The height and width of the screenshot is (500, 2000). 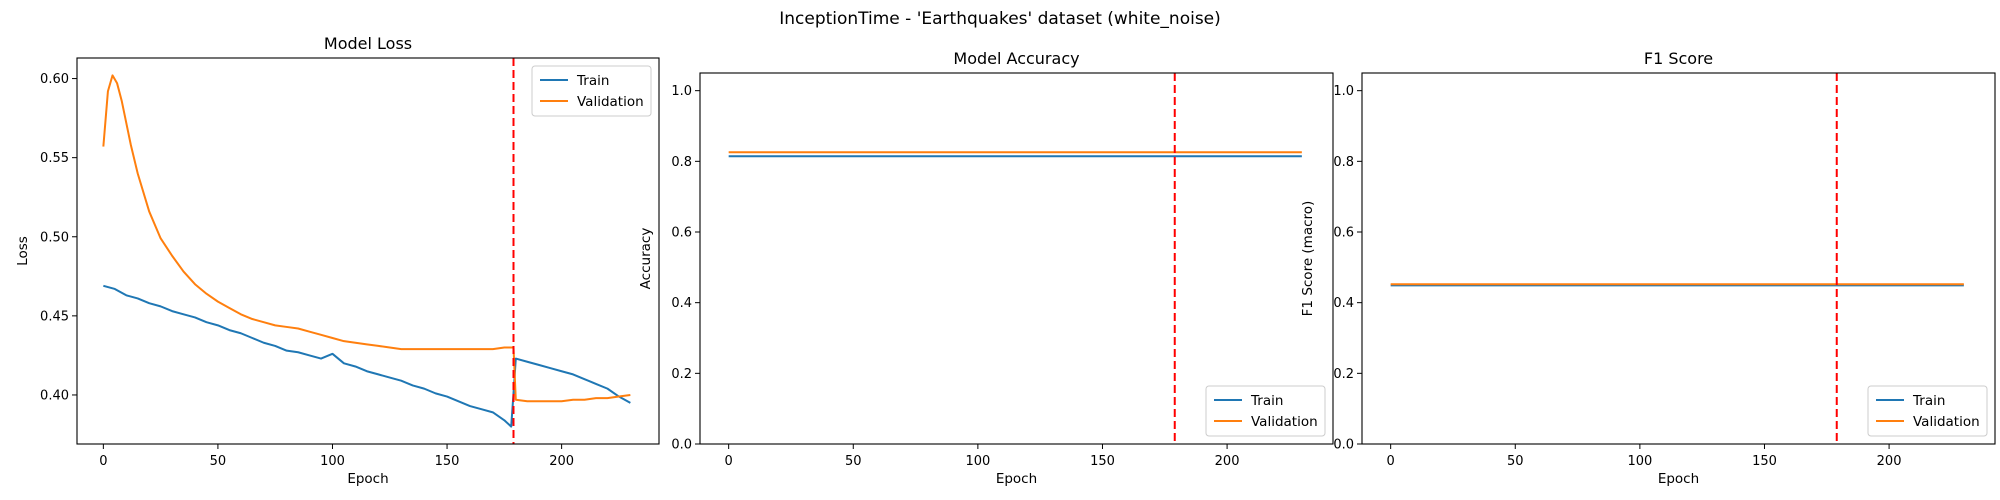 I want to click on f1-ytick-label: 0.0, so click(x=1343, y=445).